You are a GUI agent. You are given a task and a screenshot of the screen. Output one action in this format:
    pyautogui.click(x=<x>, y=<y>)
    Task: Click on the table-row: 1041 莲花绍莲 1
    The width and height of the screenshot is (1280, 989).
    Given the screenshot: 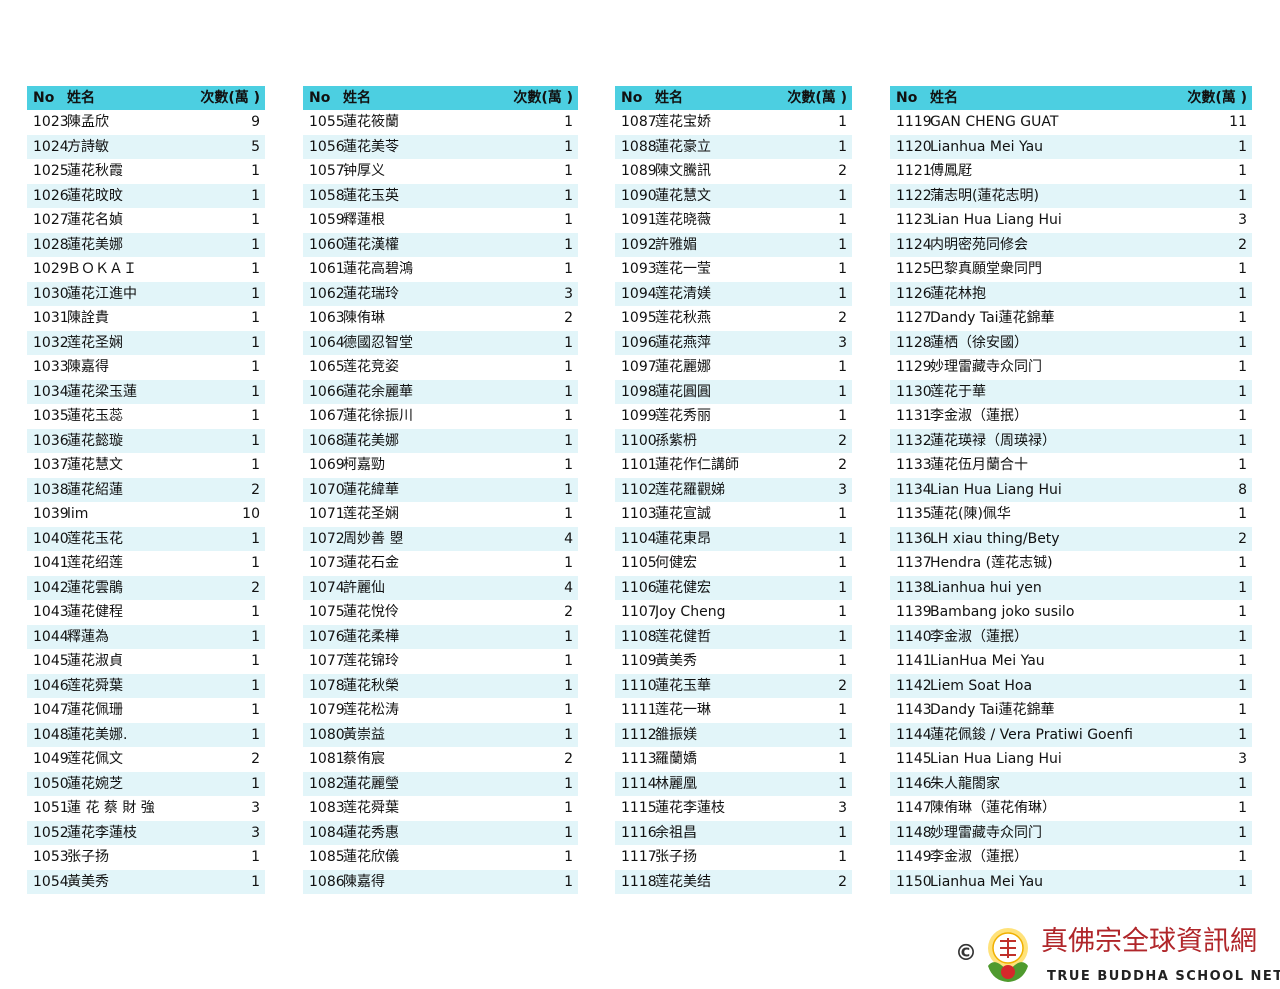 What is the action you would take?
    pyautogui.click(x=146, y=563)
    